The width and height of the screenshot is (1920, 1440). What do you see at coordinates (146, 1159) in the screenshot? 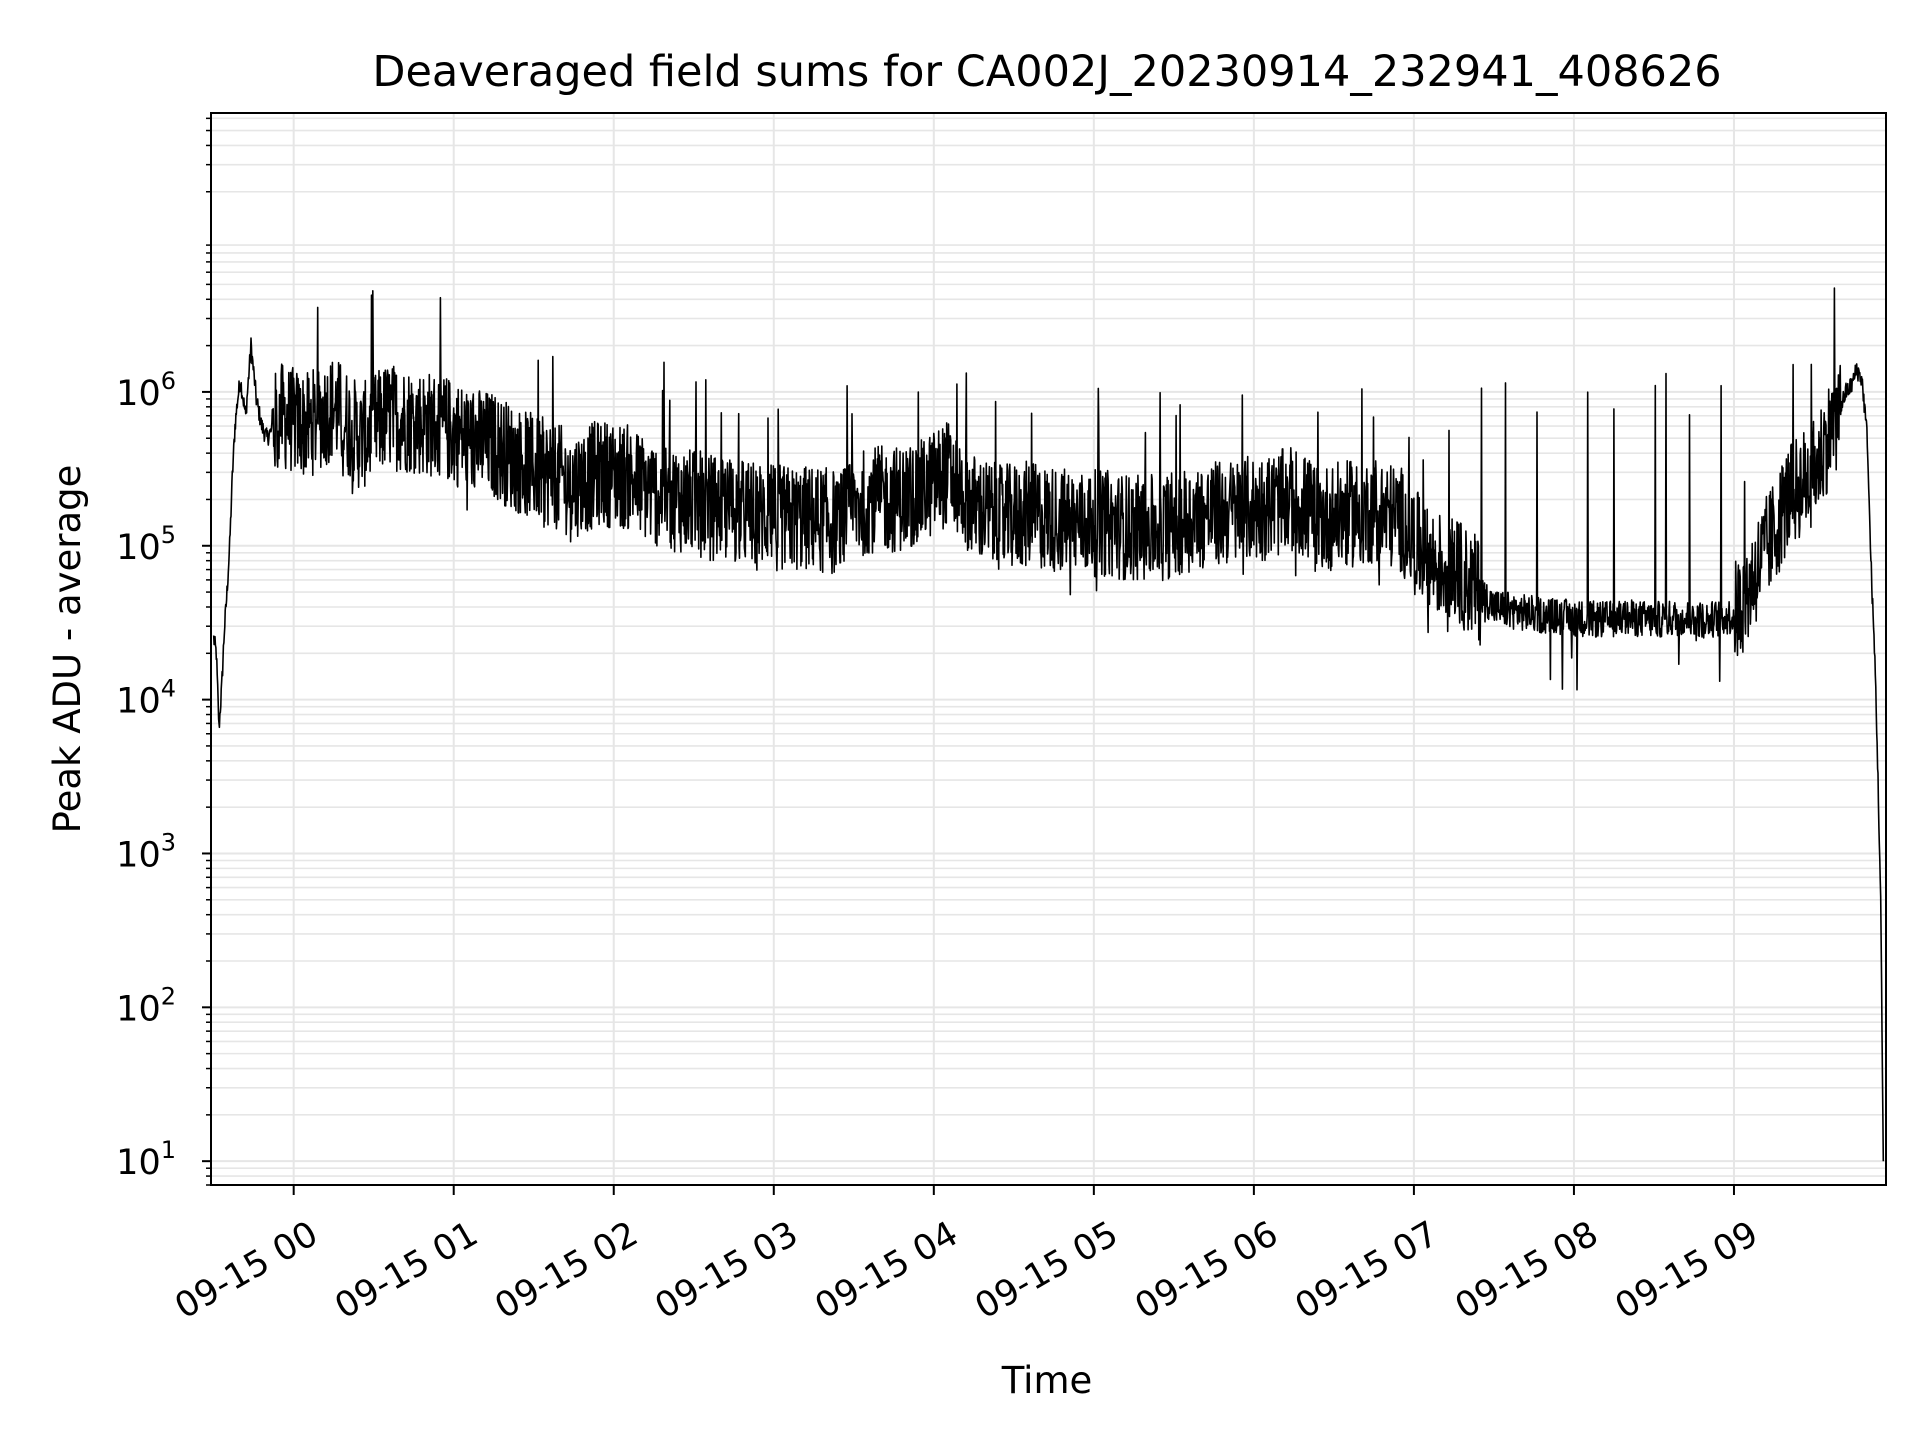
I see `y-tick-label: 10¹` at bounding box center [146, 1159].